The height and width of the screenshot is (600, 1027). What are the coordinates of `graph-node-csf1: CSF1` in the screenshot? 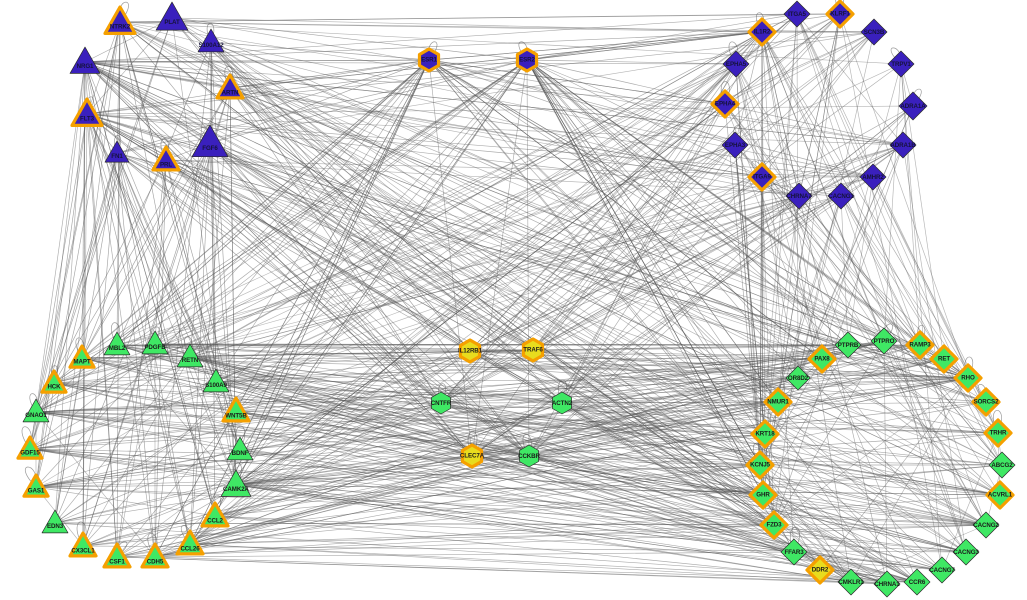 It's located at (117, 557).